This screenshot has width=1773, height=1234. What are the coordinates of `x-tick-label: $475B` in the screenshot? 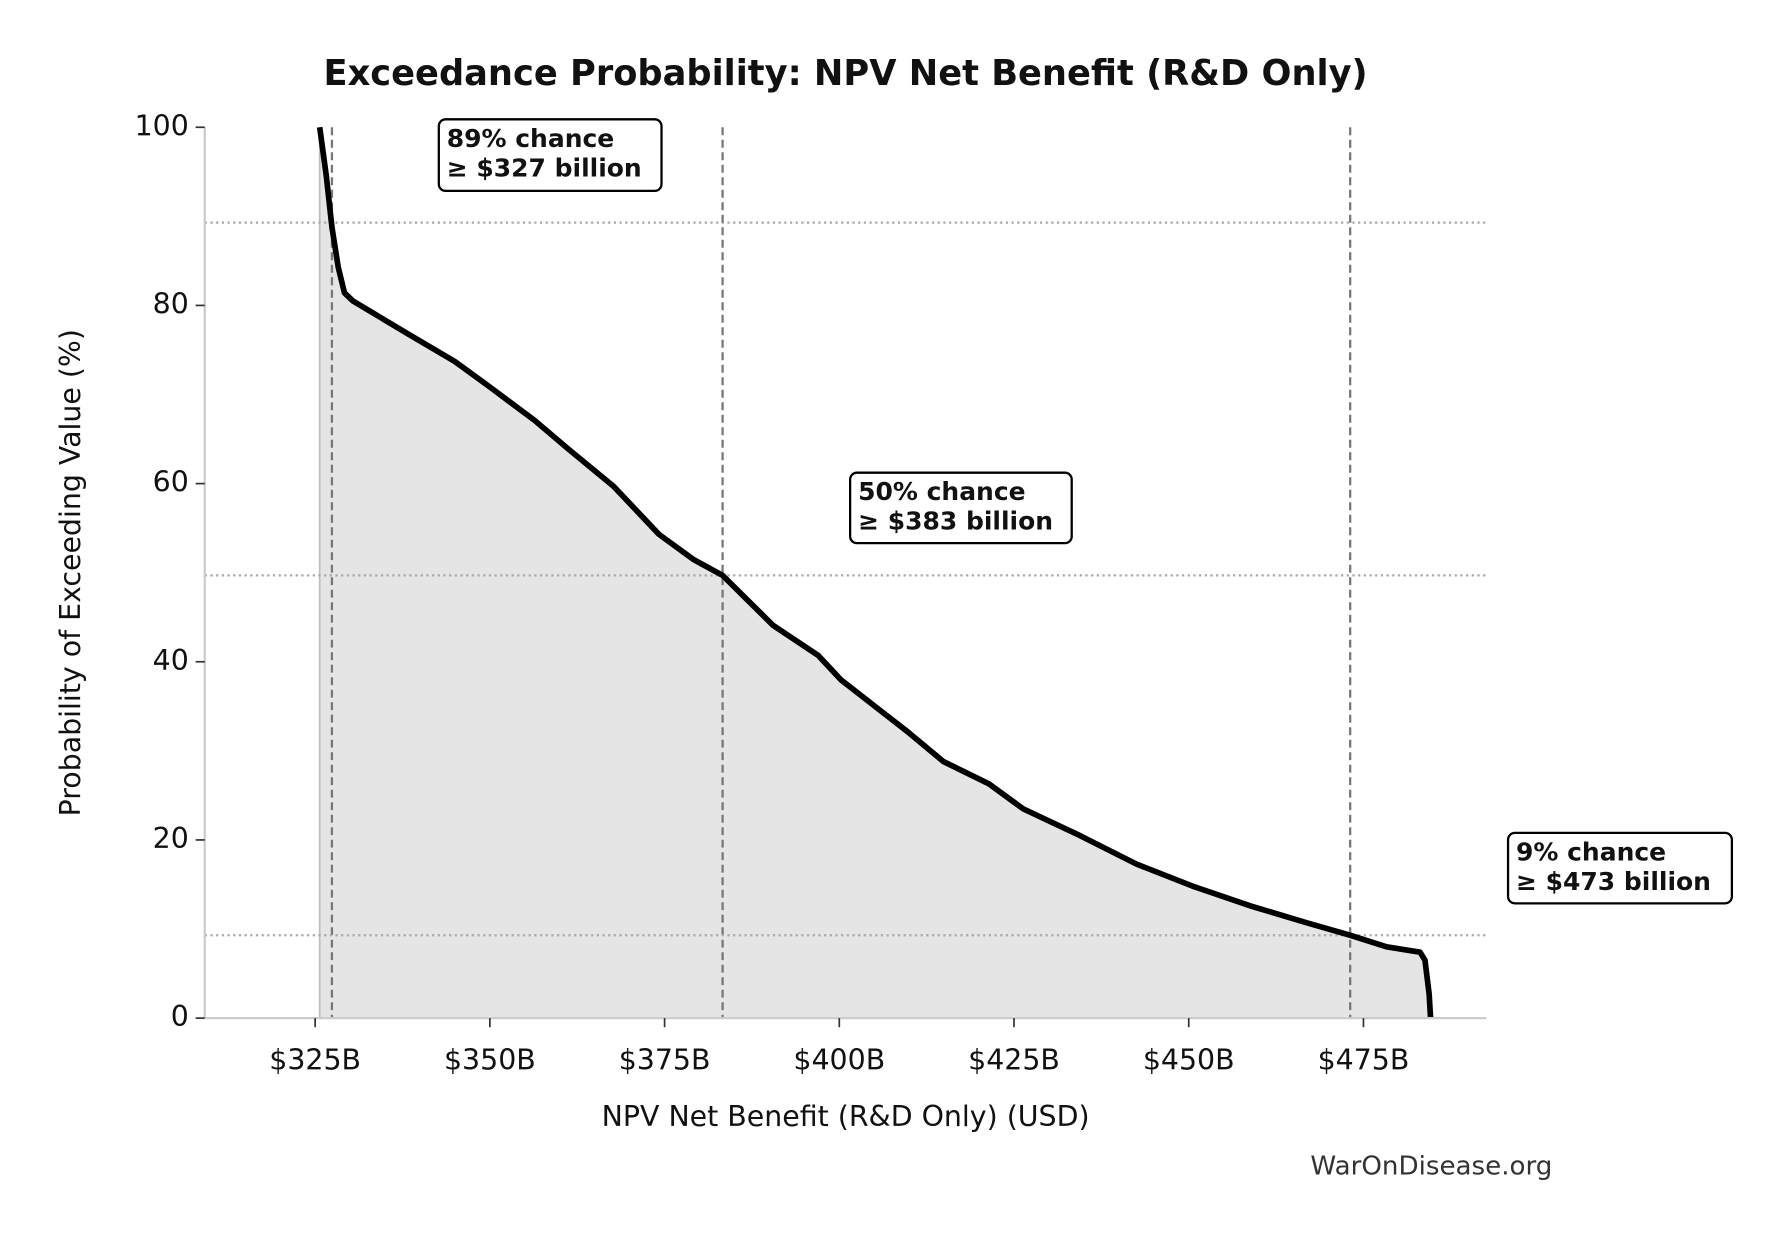 It's located at (1364, 1059).